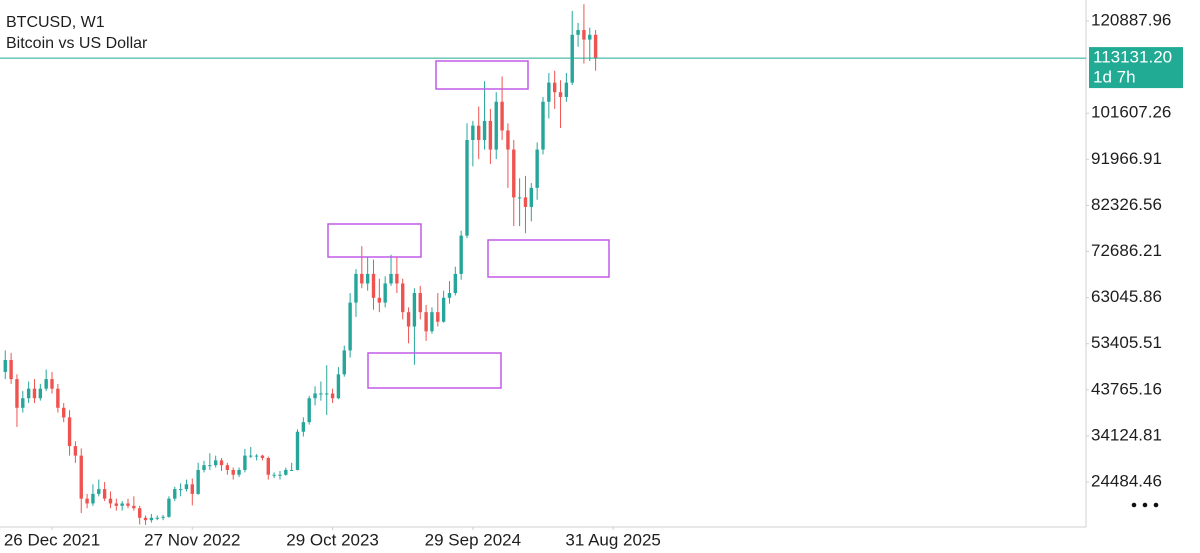 The height and width of the screenshot is (553, 1200). I want to click on y-tick-label: 72686.21, so click(1126, 250).